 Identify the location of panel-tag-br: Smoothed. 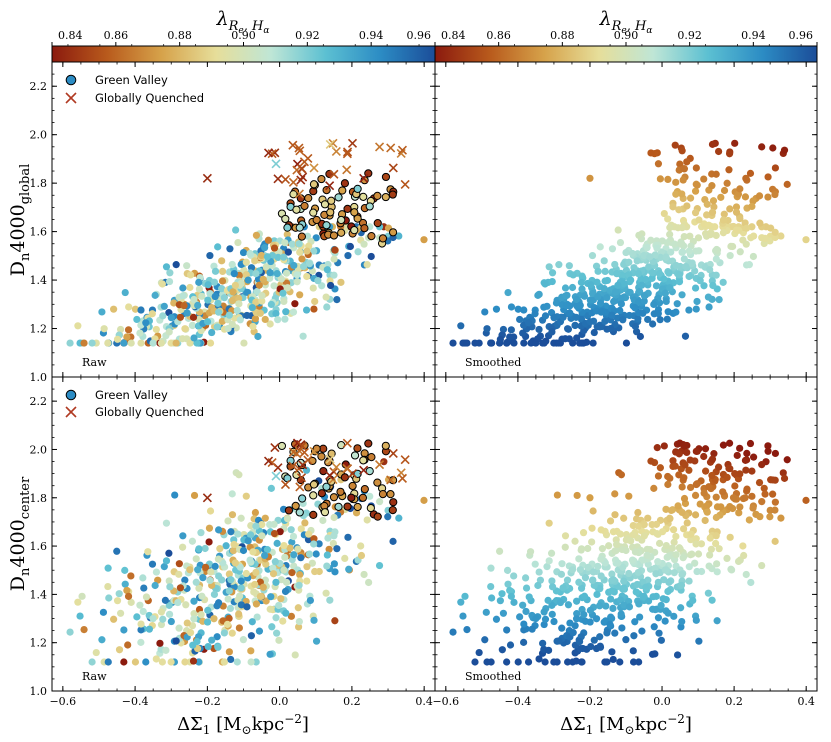
(493, 676).